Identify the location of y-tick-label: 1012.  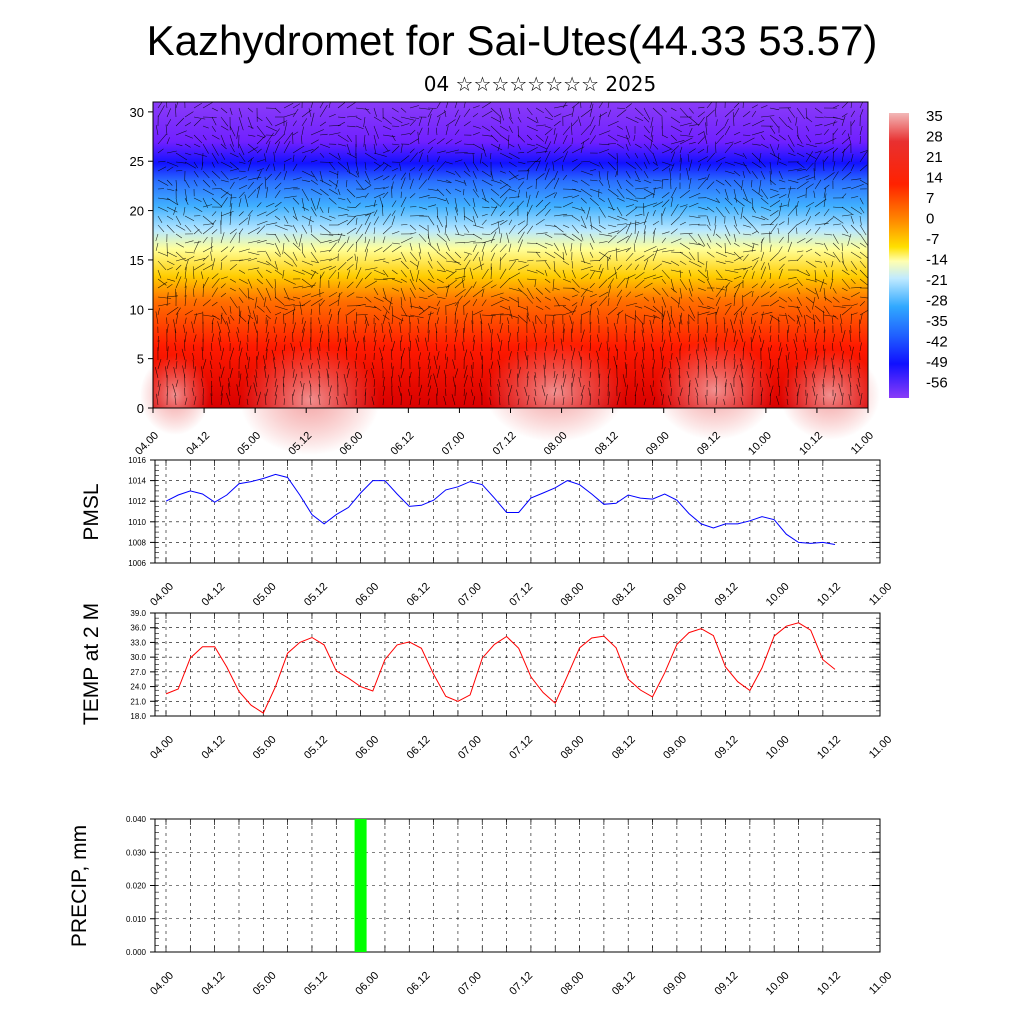
(137, 501).